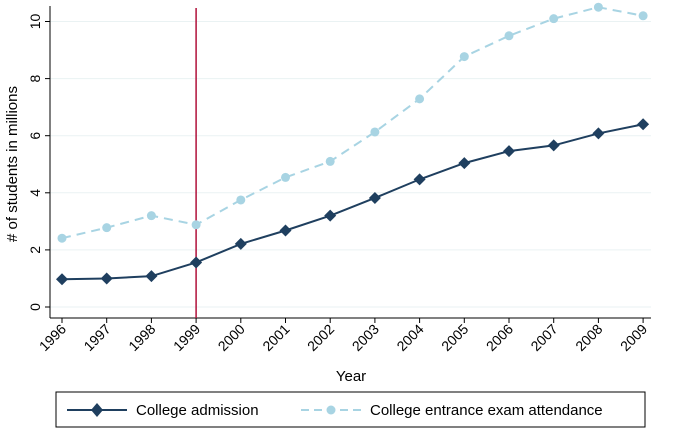  Describe the element at coordinates (499, 337) in the screenshot. I see `x-tick-label-2006: 2006` at that location.